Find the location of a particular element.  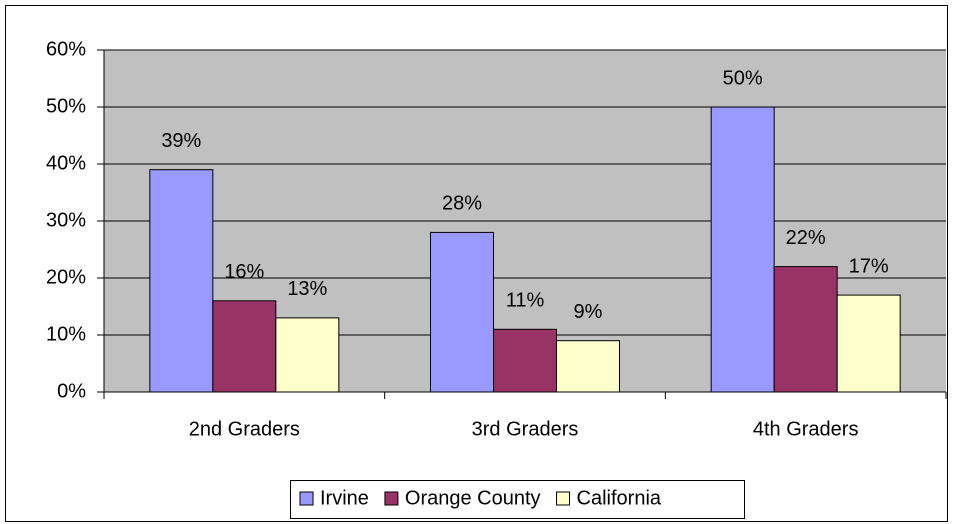

value-label: 28% is located at coordinates (462, 204).